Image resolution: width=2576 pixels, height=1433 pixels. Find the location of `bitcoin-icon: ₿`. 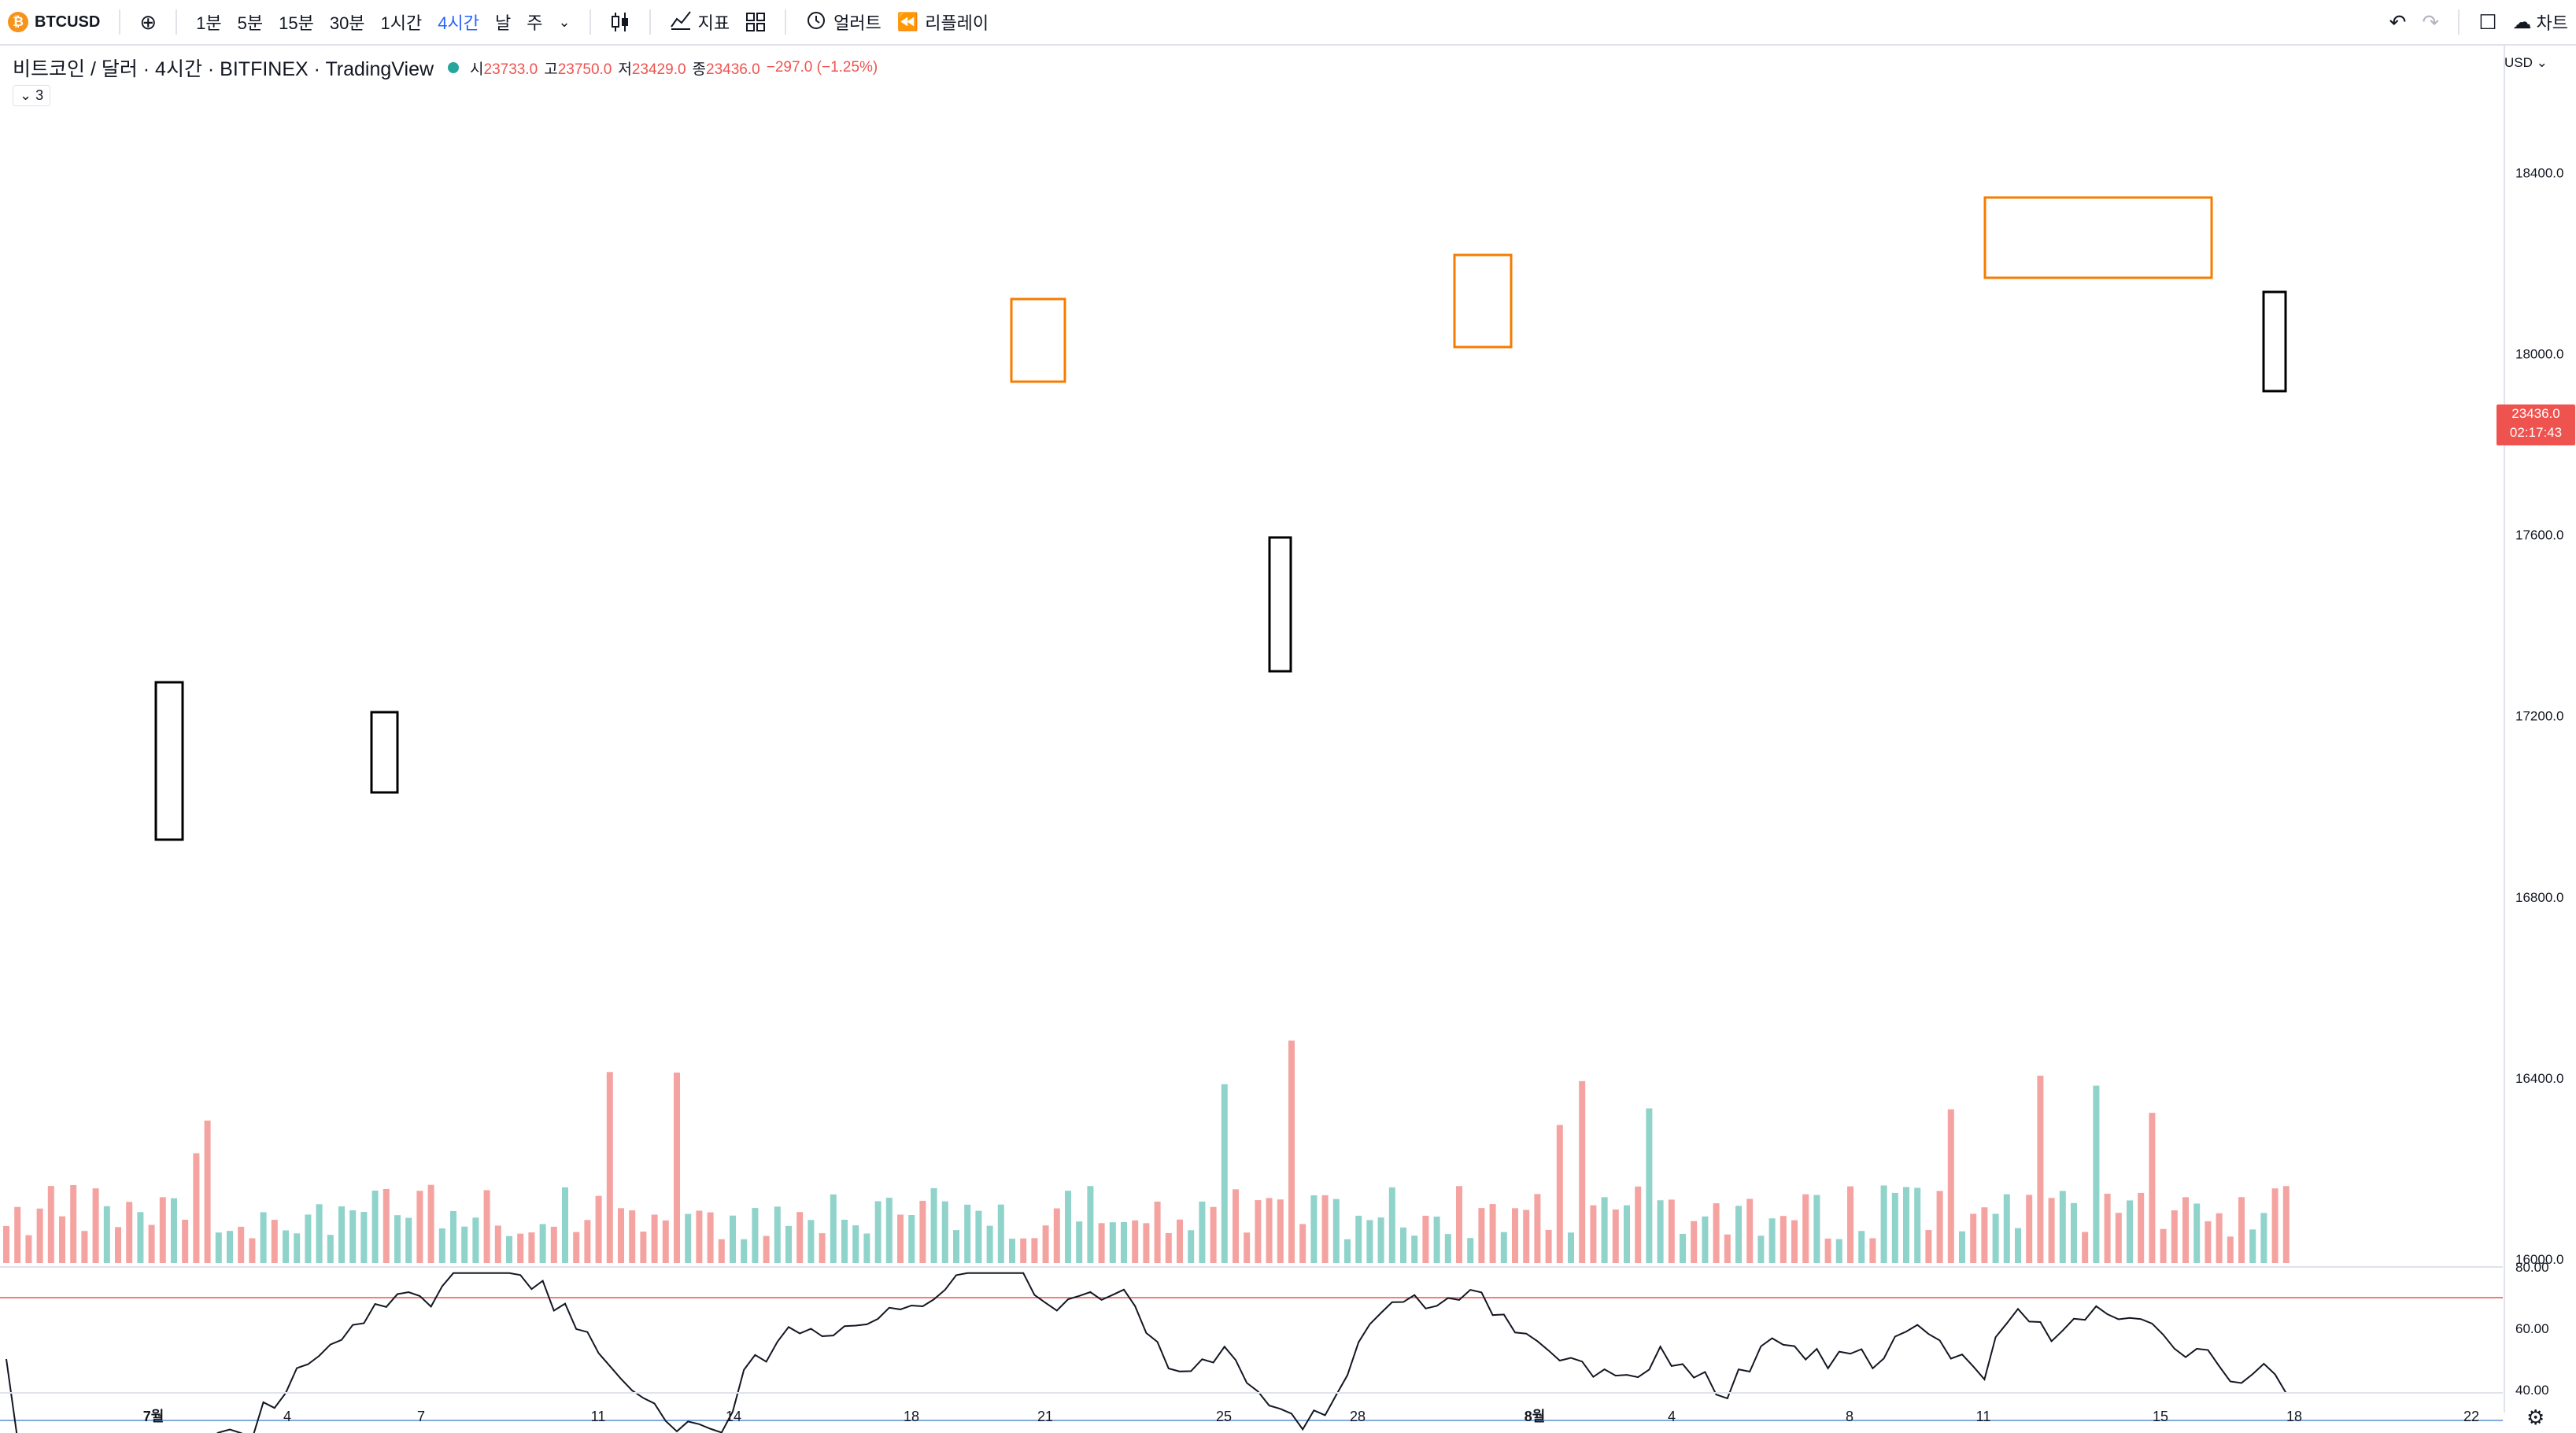

bitcoin-icon: ₿ is located at coordinates (18, 22).